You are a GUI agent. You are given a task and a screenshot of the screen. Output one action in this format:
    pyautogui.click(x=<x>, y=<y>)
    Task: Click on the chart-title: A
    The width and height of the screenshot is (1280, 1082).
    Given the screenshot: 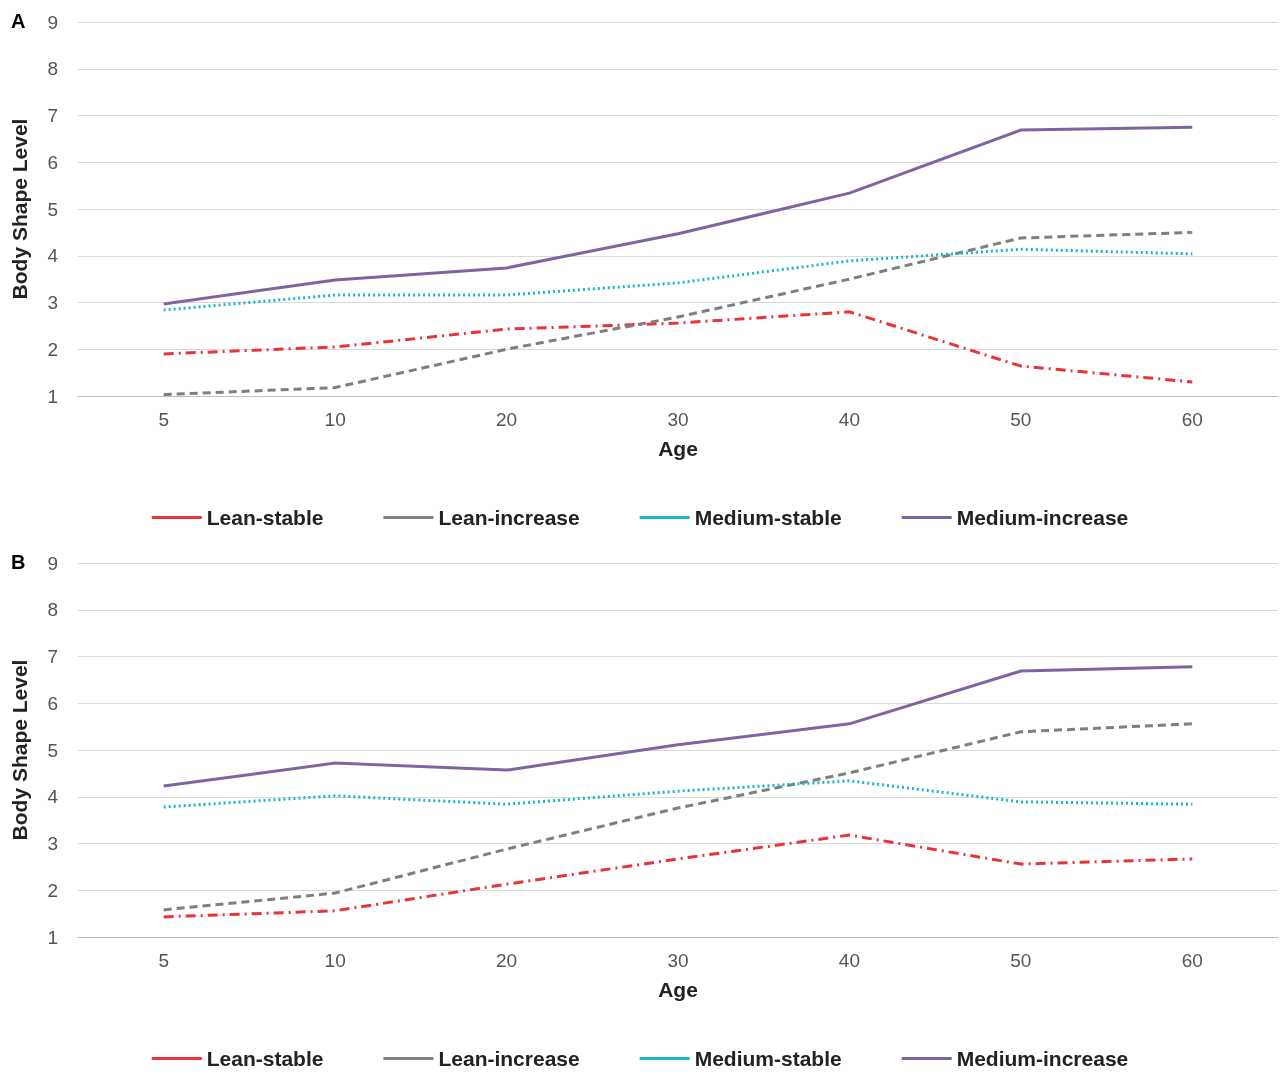 What is the action you would take?
    pyautogui.click(x=18, y=21)
    